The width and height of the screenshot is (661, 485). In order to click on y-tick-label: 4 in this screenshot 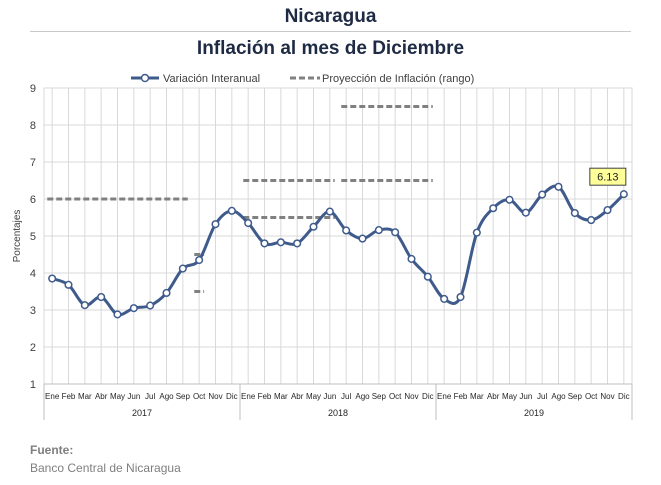, I will do `click(33, 274)`.